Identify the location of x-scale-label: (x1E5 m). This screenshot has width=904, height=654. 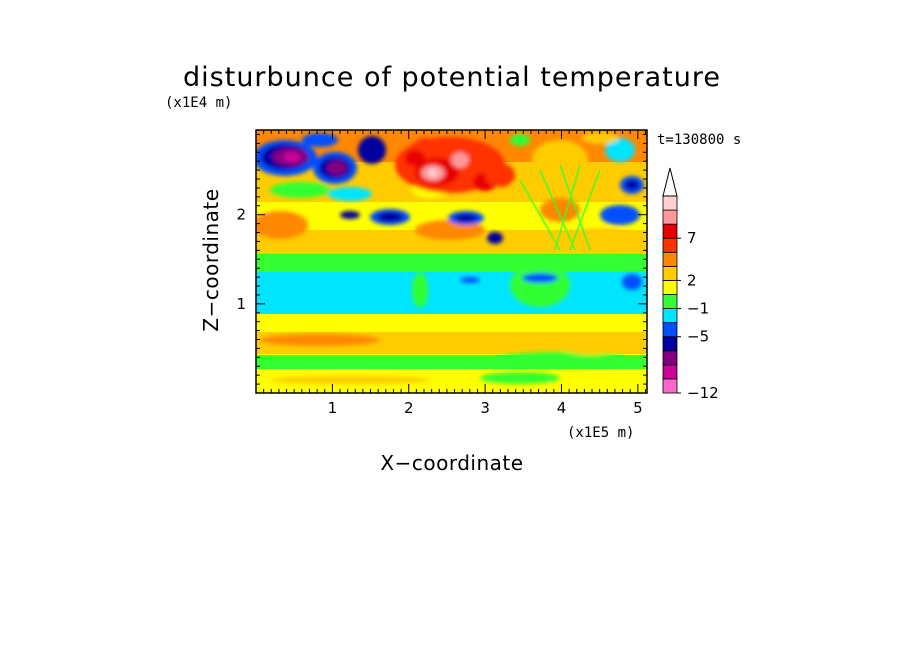
(600, 433).